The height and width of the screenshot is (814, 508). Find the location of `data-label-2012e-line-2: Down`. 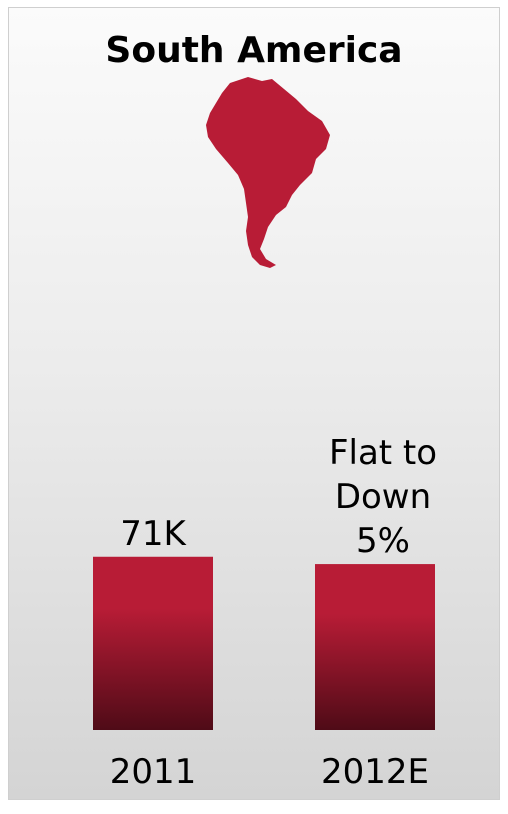

data-label-2012e-line-2: Down is located at coordinates (383, 497).